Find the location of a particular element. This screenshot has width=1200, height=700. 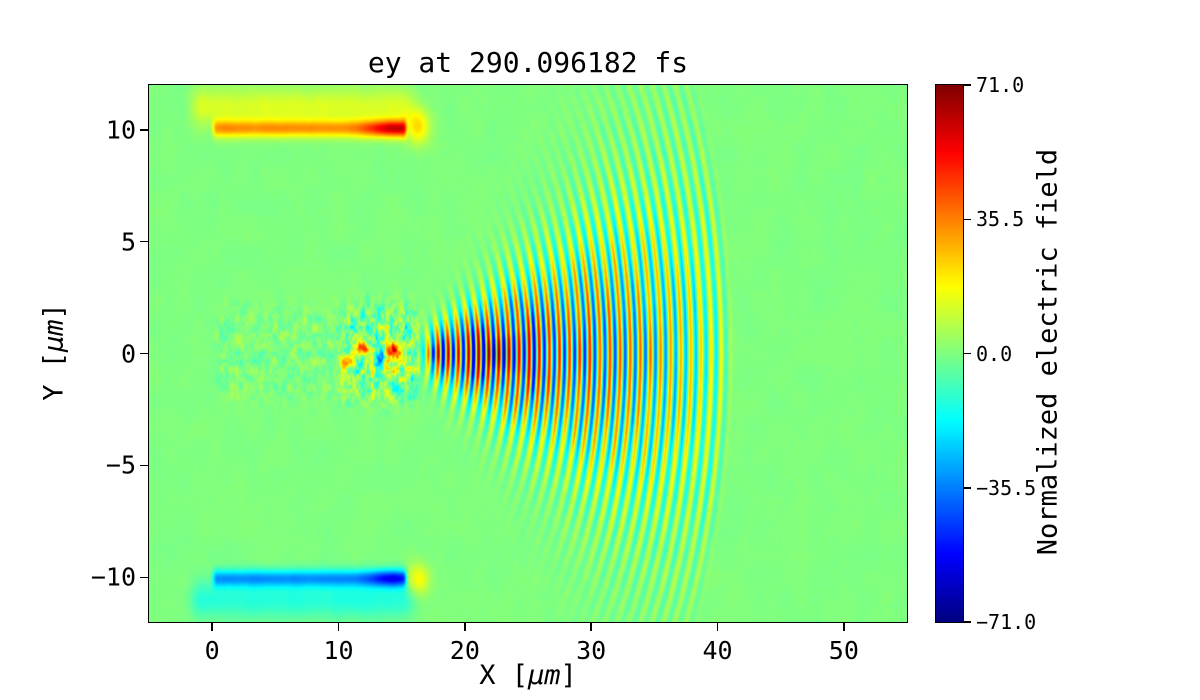

colorbar is located at coordinates (949, 353).